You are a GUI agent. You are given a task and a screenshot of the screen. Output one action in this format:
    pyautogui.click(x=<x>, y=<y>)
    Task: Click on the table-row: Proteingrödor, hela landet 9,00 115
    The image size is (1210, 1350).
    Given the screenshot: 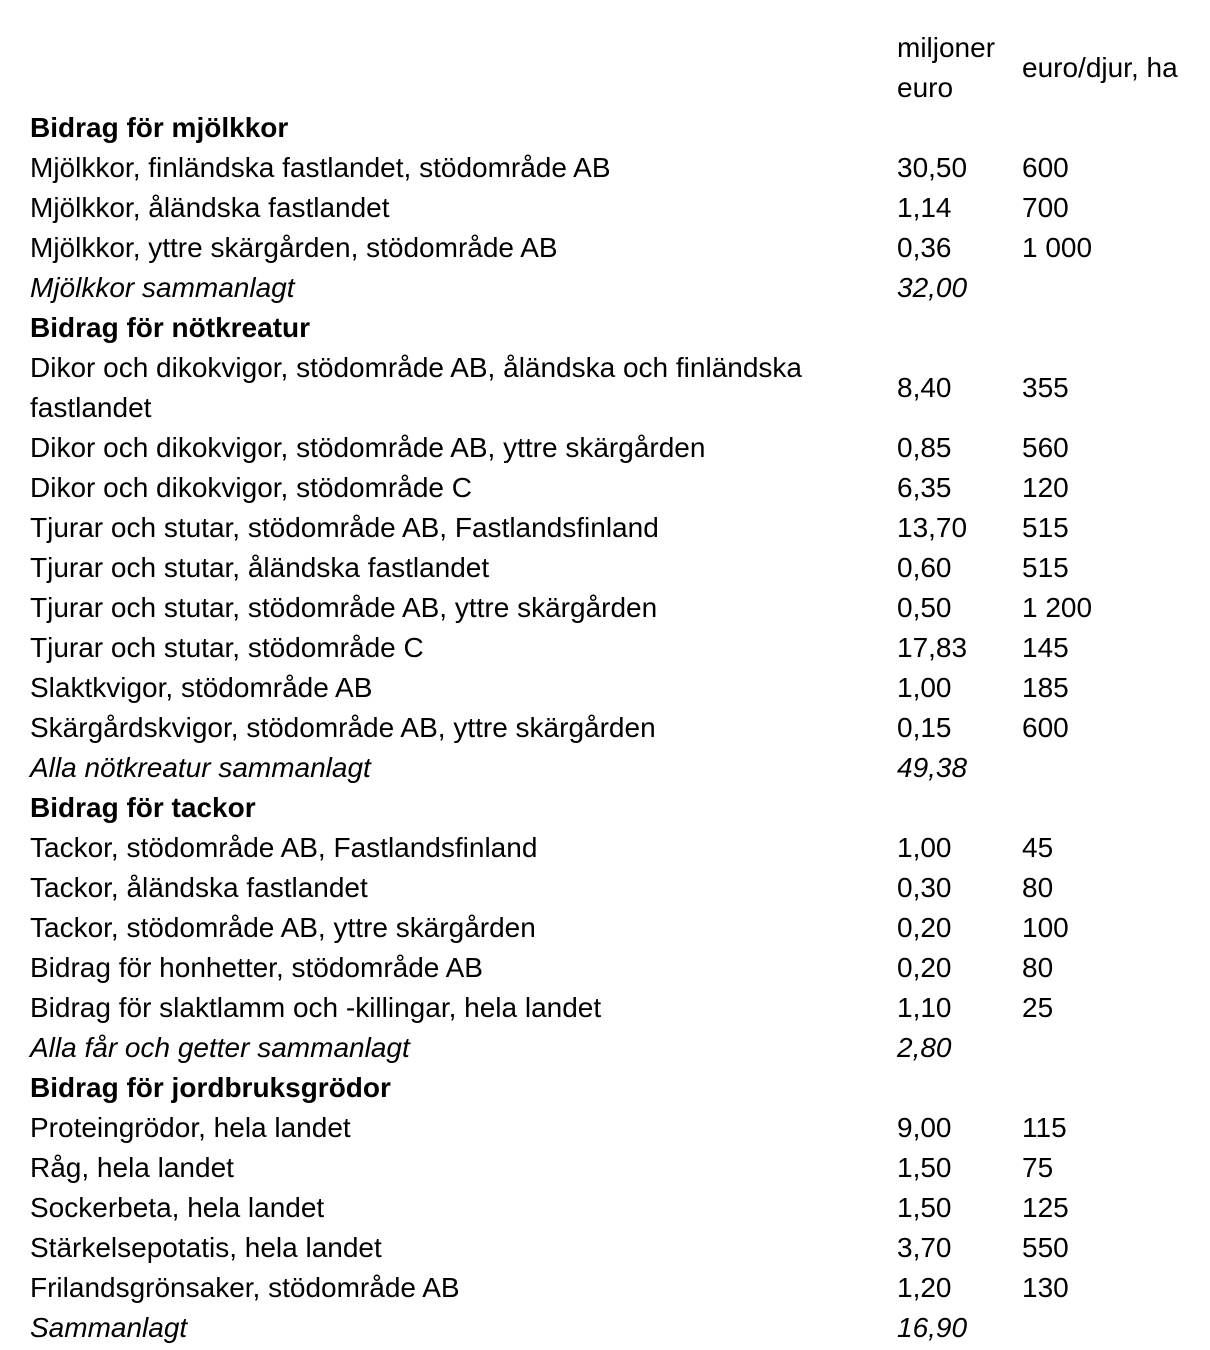 What is the action you would take?
    pyautogui.click(x=620, y=1128)
    